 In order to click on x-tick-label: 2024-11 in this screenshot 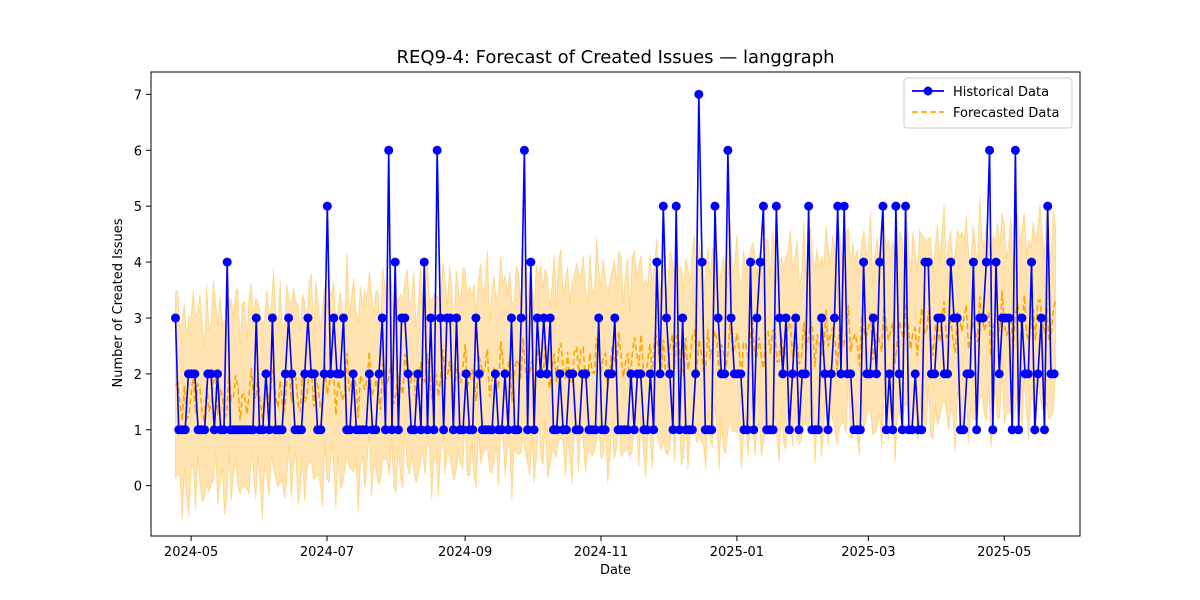, I will do `click(601, 552)`.